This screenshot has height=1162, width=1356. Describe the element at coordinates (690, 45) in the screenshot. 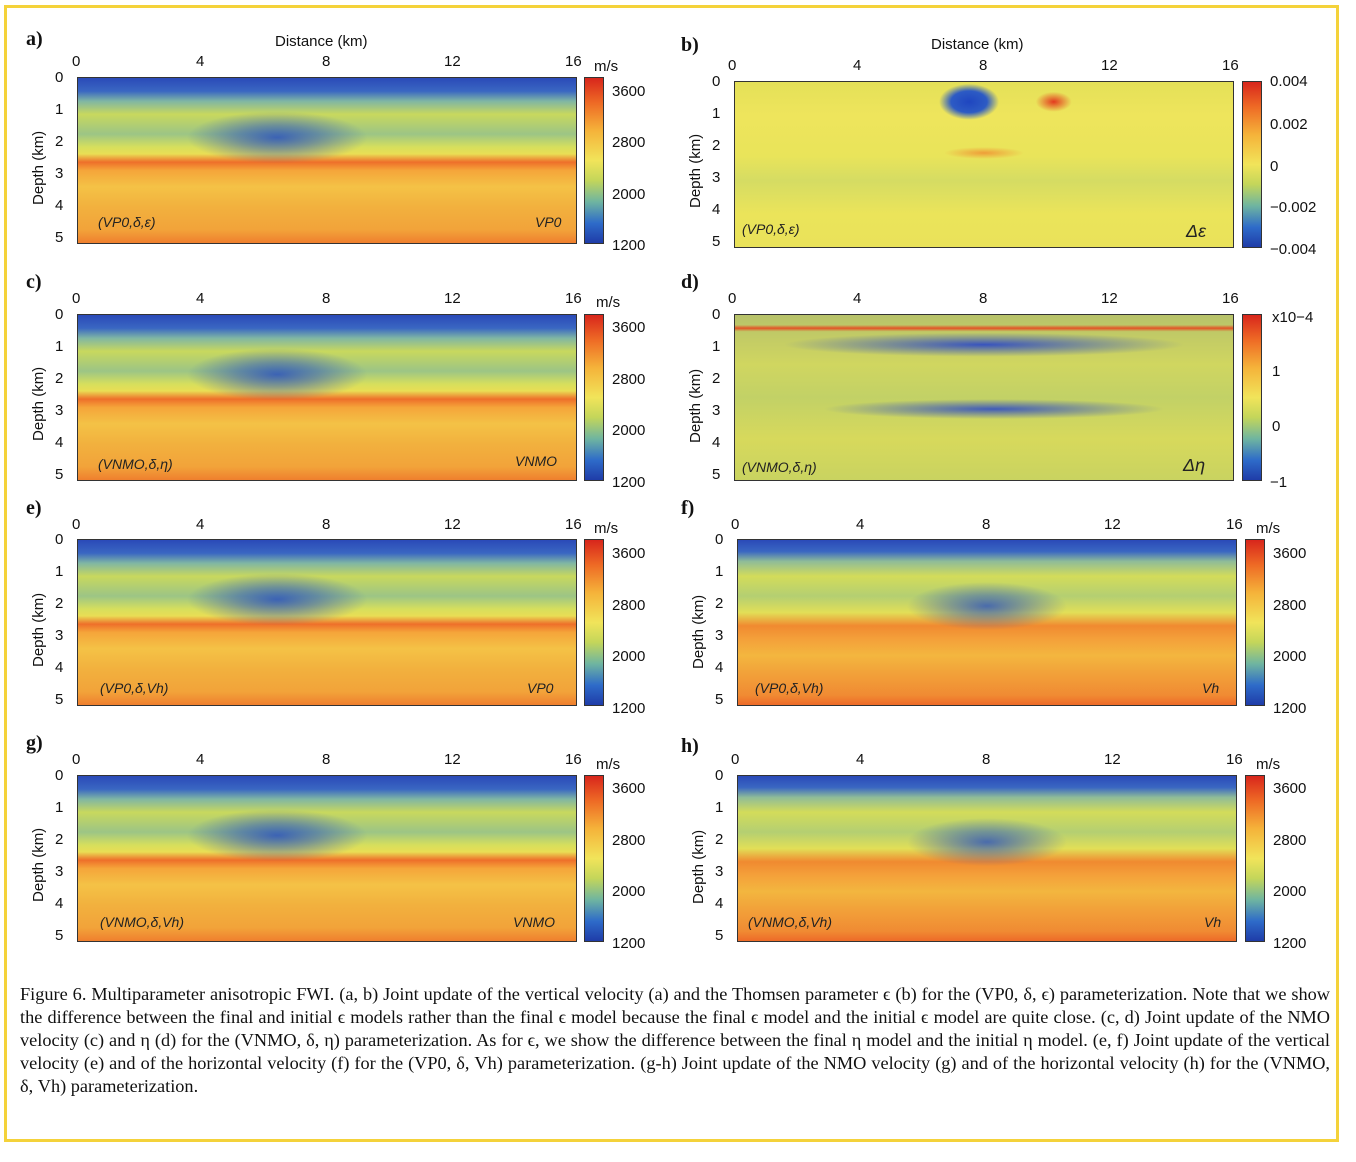

I see `panel-label: b)` at that location.